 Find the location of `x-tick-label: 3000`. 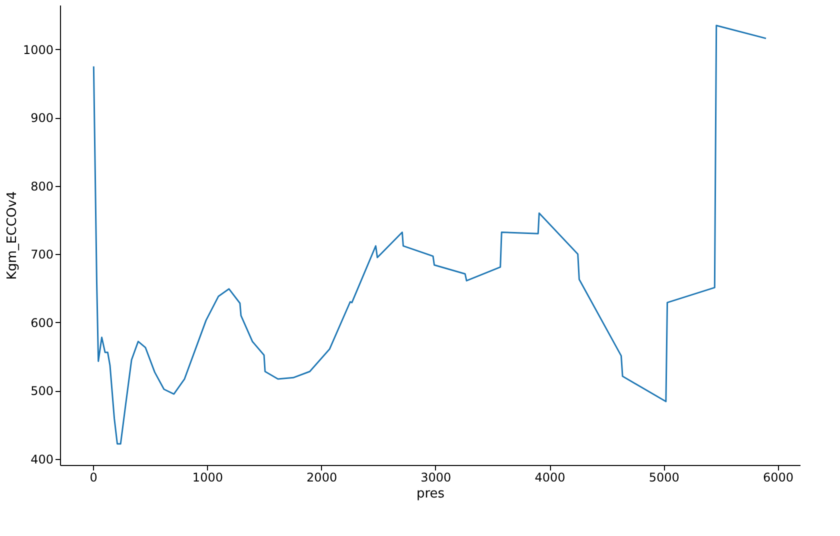

x-tick-label: 3000 is located at coordinates (436, 477).